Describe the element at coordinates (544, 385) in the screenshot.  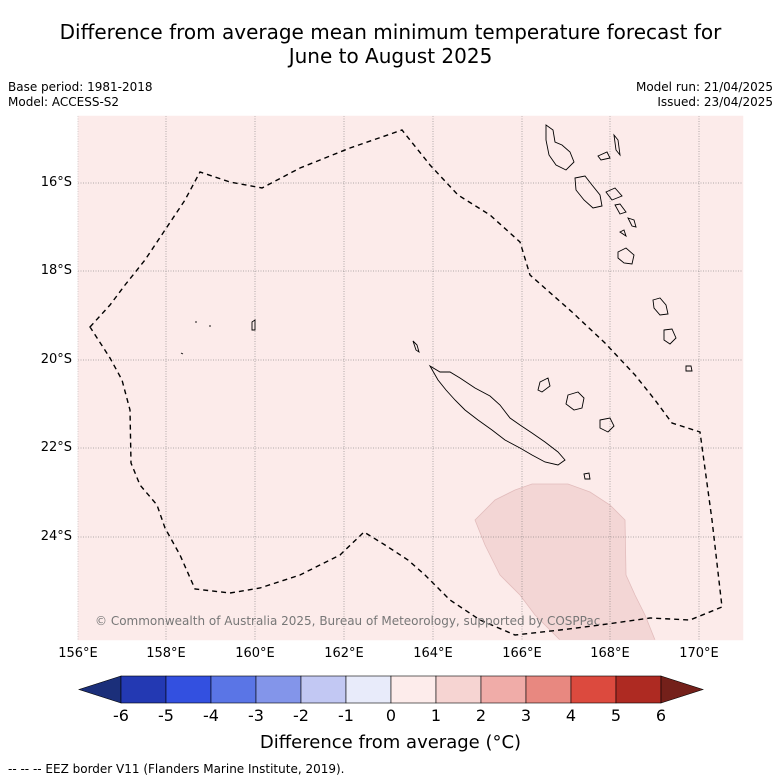
I see `loyalty-islands-ouvea` at that location.